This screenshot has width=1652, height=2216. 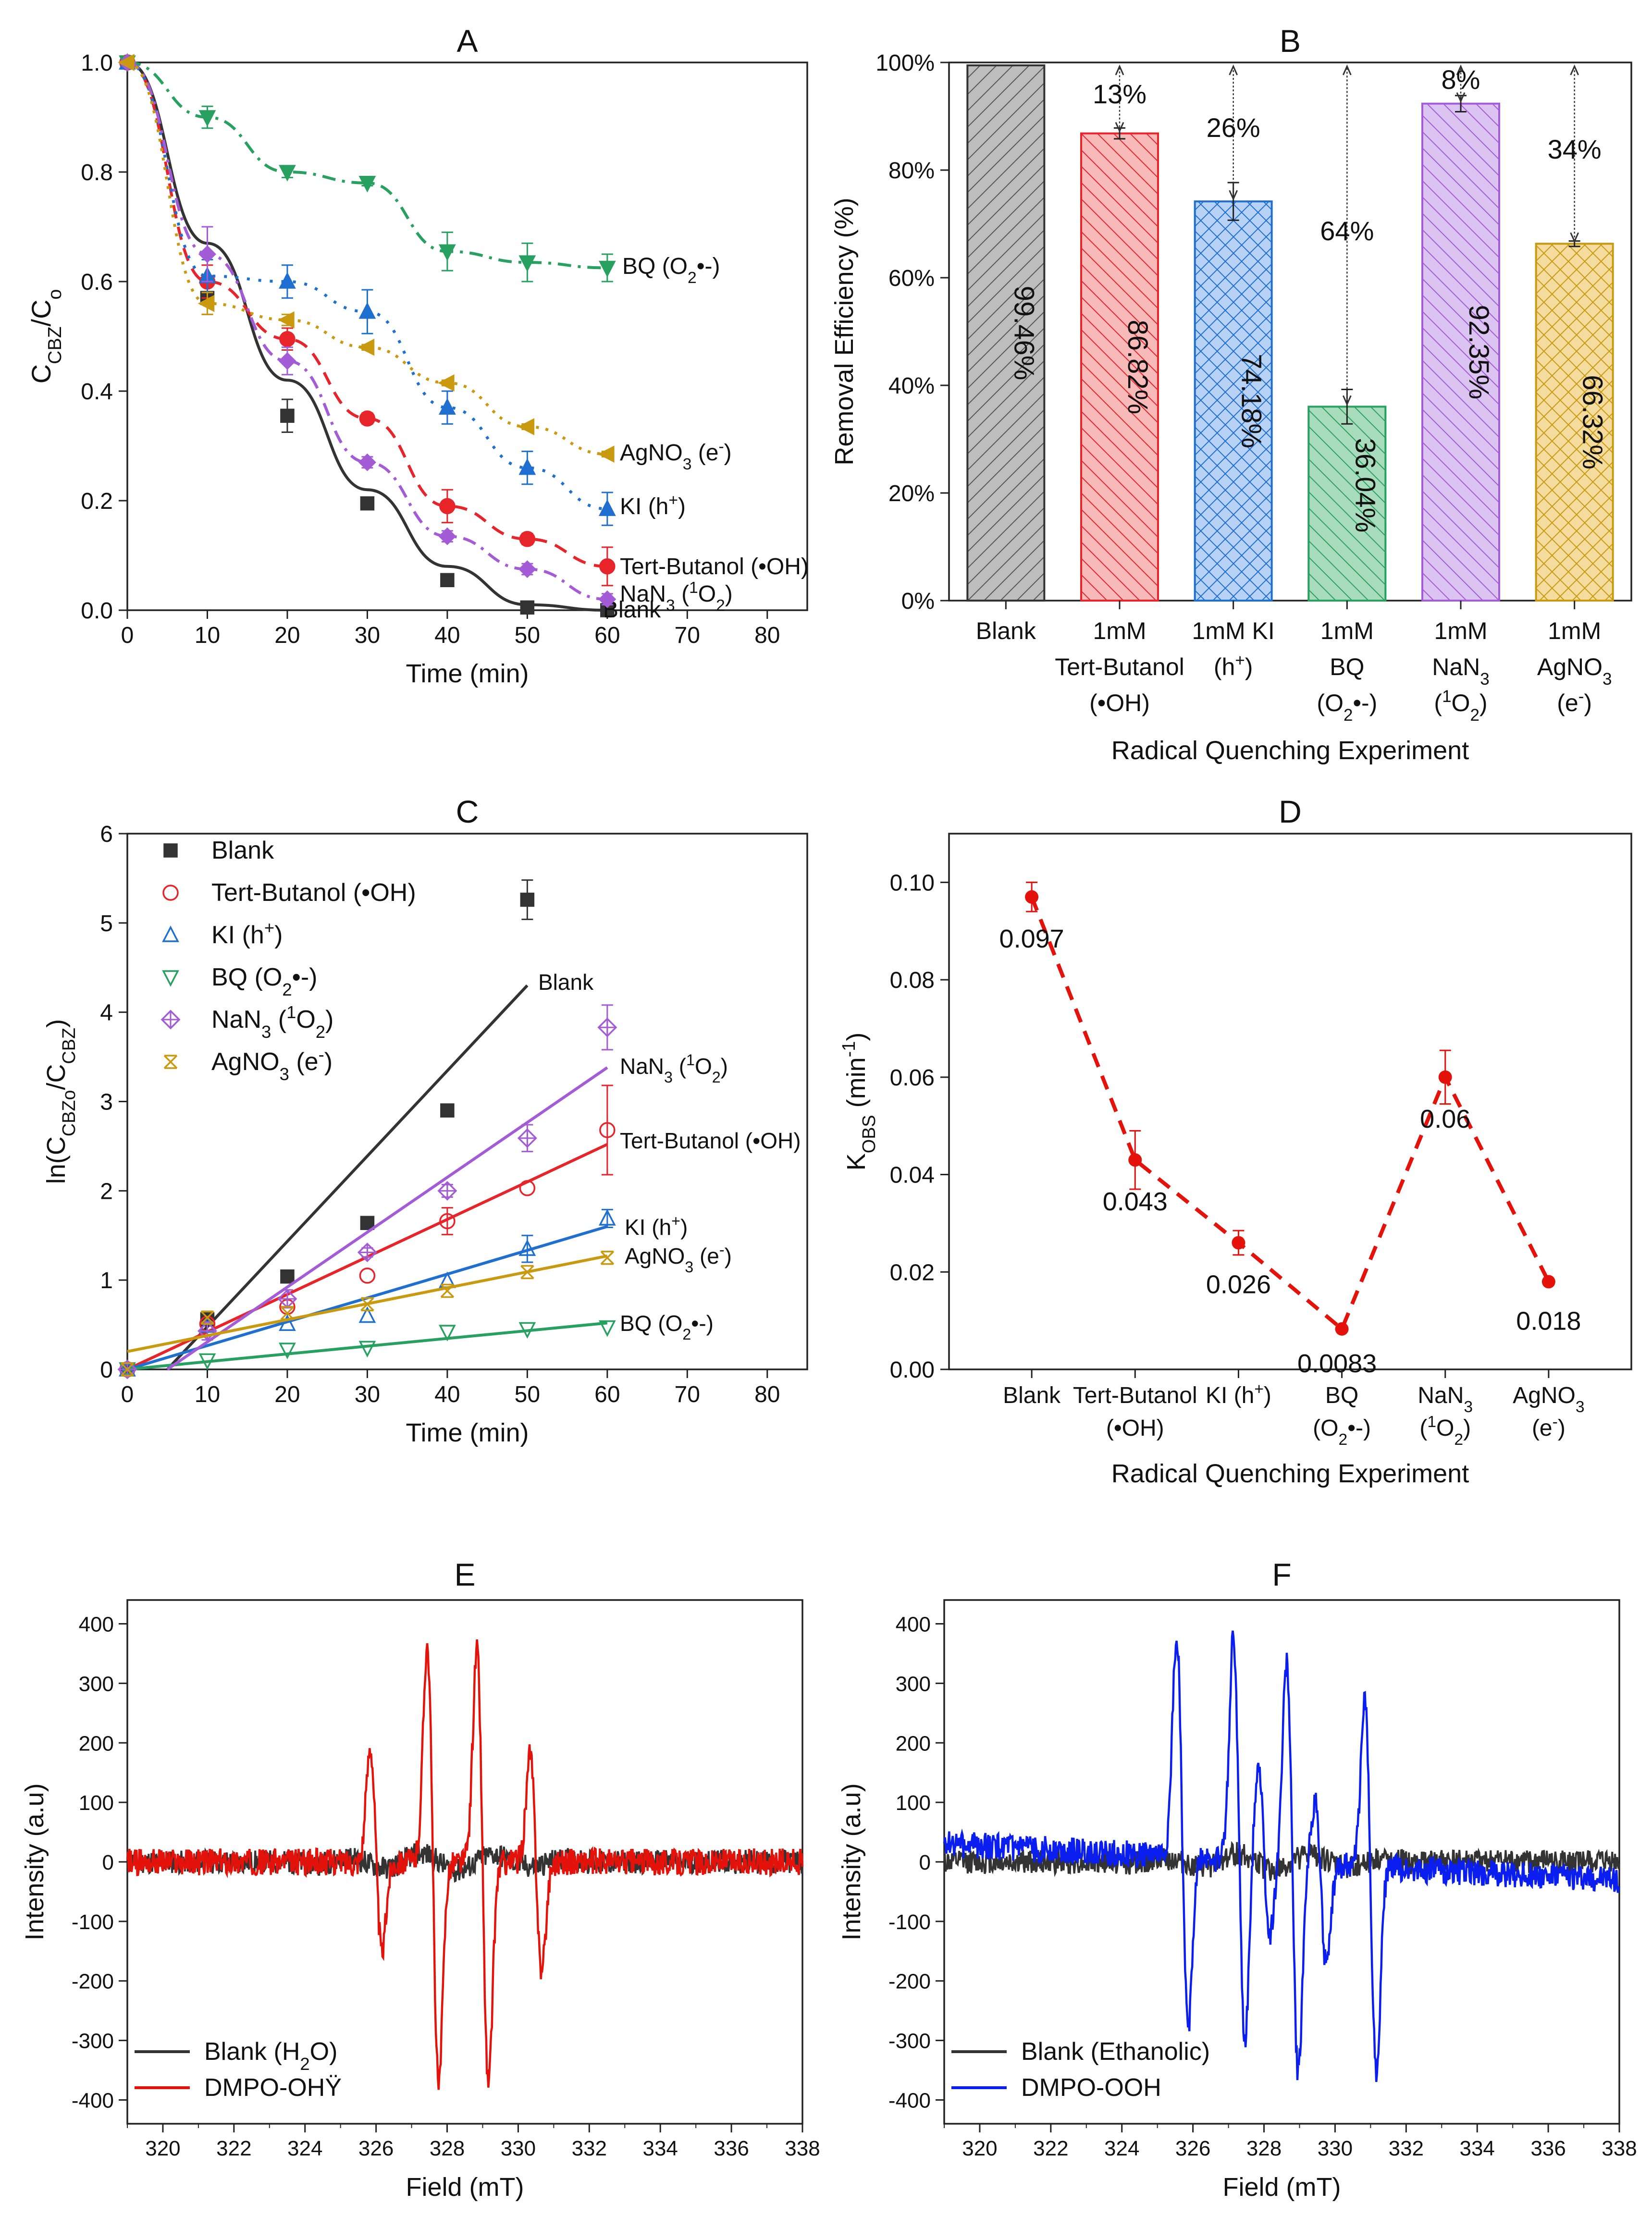 I want to click on y-tick-label: 0.10, so click(x=912, y=883).